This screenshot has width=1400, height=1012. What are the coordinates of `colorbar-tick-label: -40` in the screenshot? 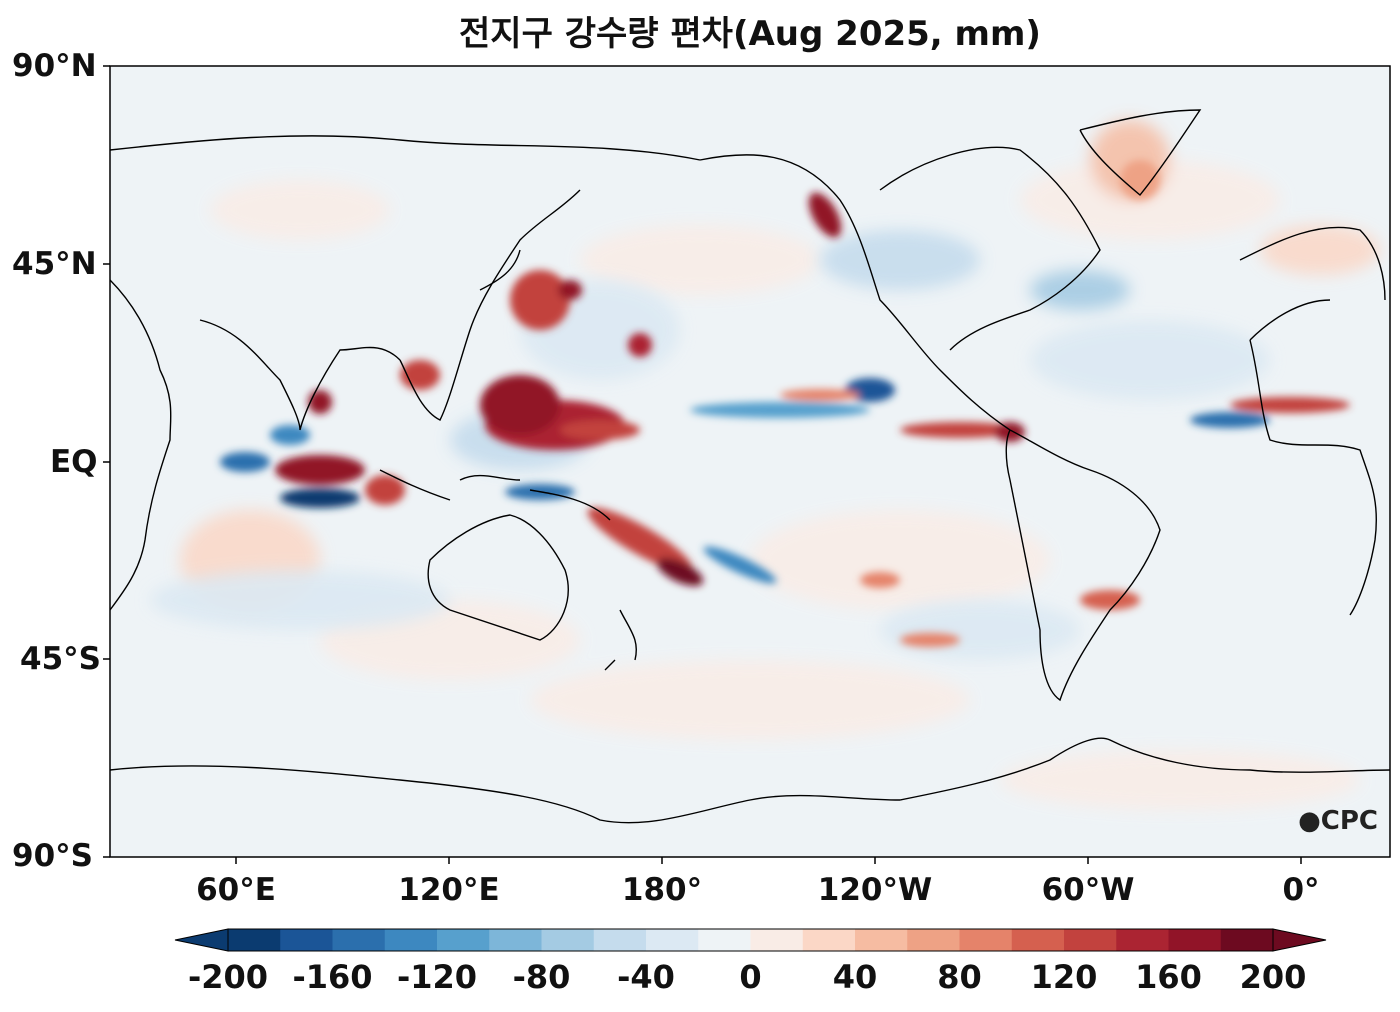 It's located at (646, 977).